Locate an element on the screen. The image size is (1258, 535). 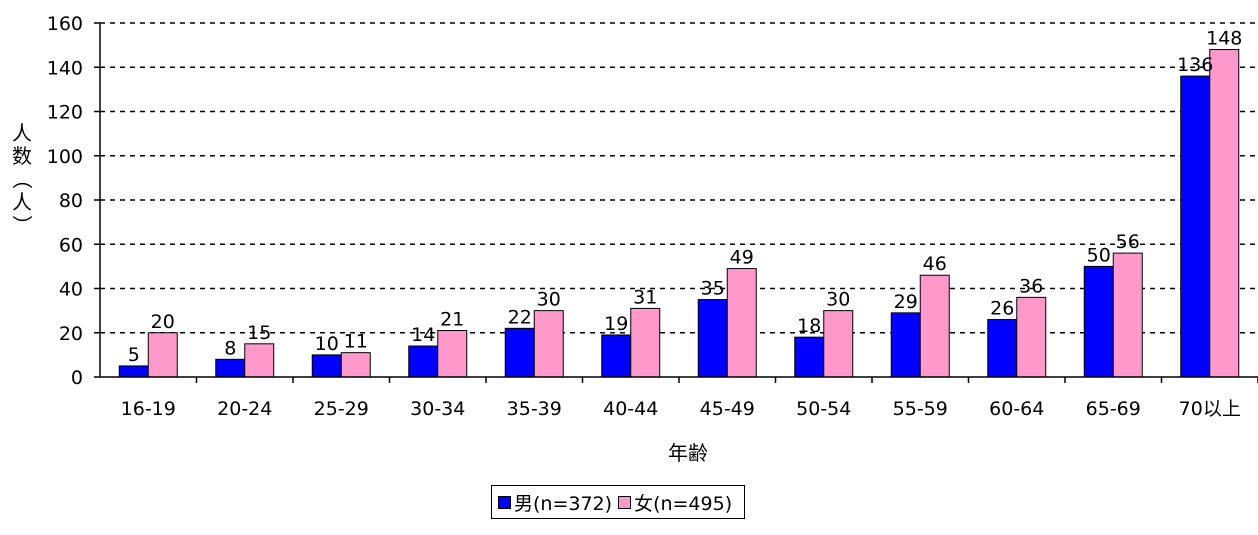
data-label: 22 is located at coordinates (520, 317).